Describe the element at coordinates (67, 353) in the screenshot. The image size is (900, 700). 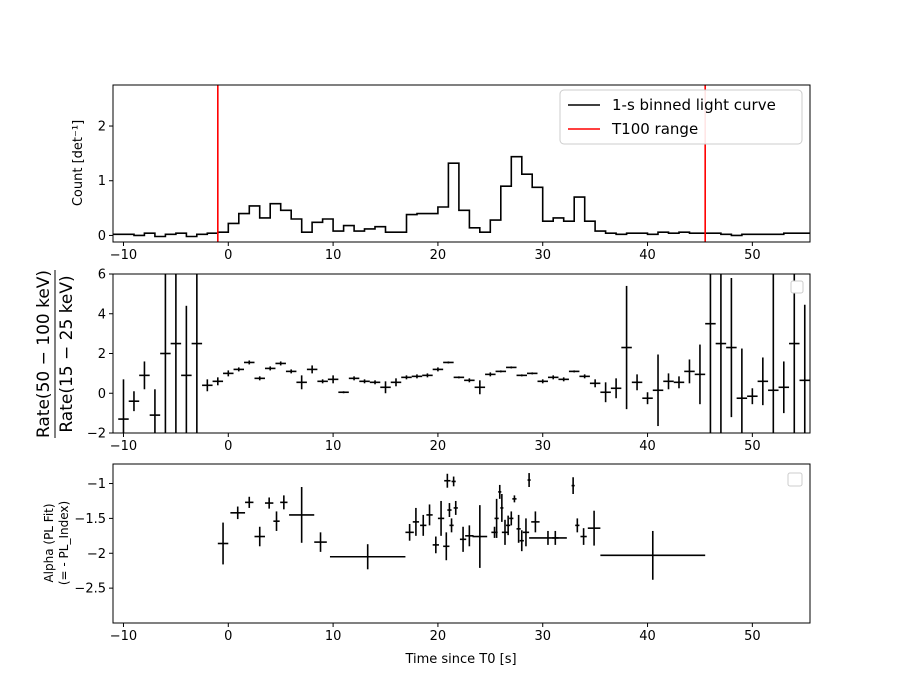
I see `hardness-ratio-ylabel-denominator: Rate(15 − 25 keV)` at that location.